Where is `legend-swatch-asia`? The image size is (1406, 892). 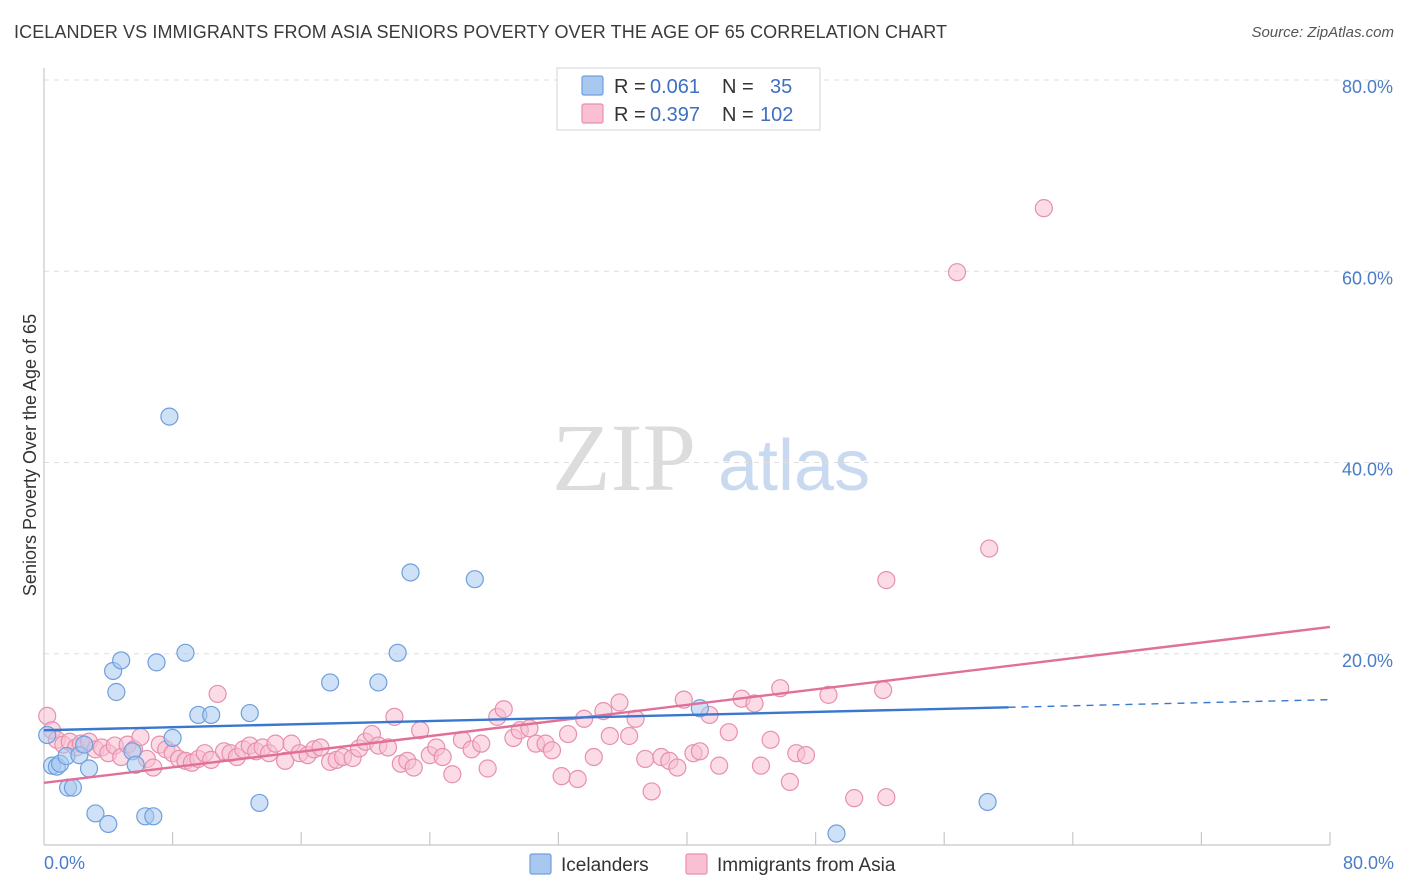
legend-swatch-asia is located at coordinates (592, 113).